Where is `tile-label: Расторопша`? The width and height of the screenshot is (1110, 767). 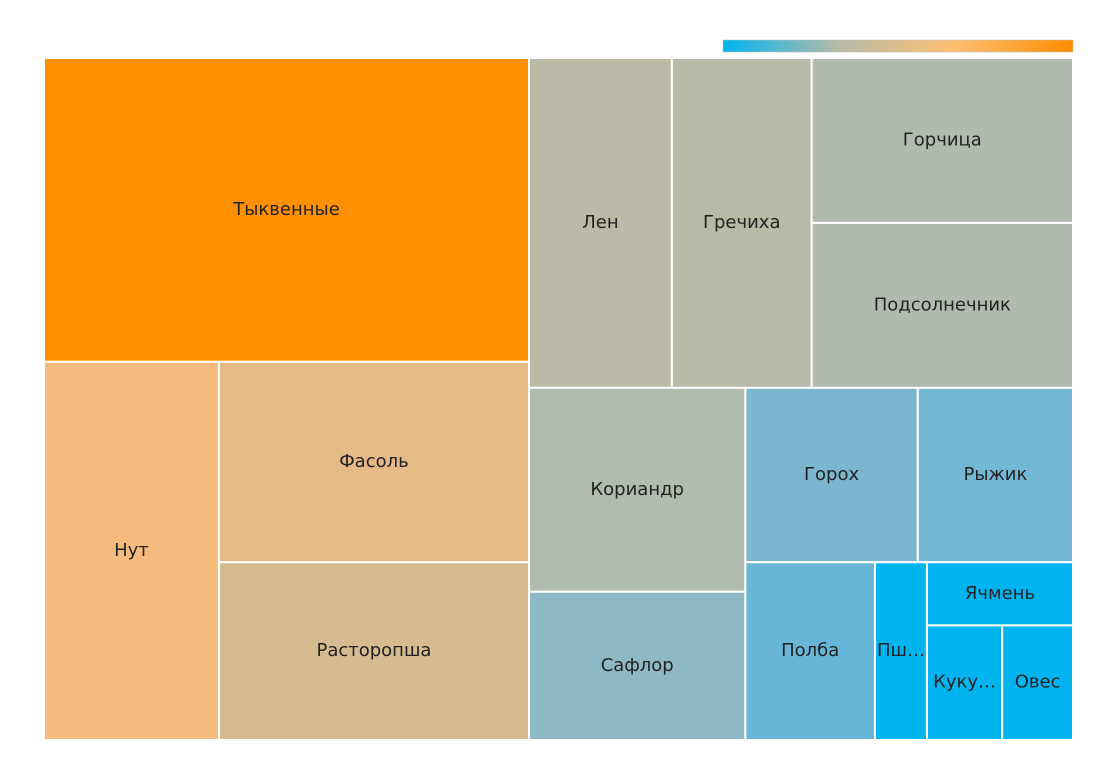
tile-label: Расторопша is located at coordinates (373, 650).